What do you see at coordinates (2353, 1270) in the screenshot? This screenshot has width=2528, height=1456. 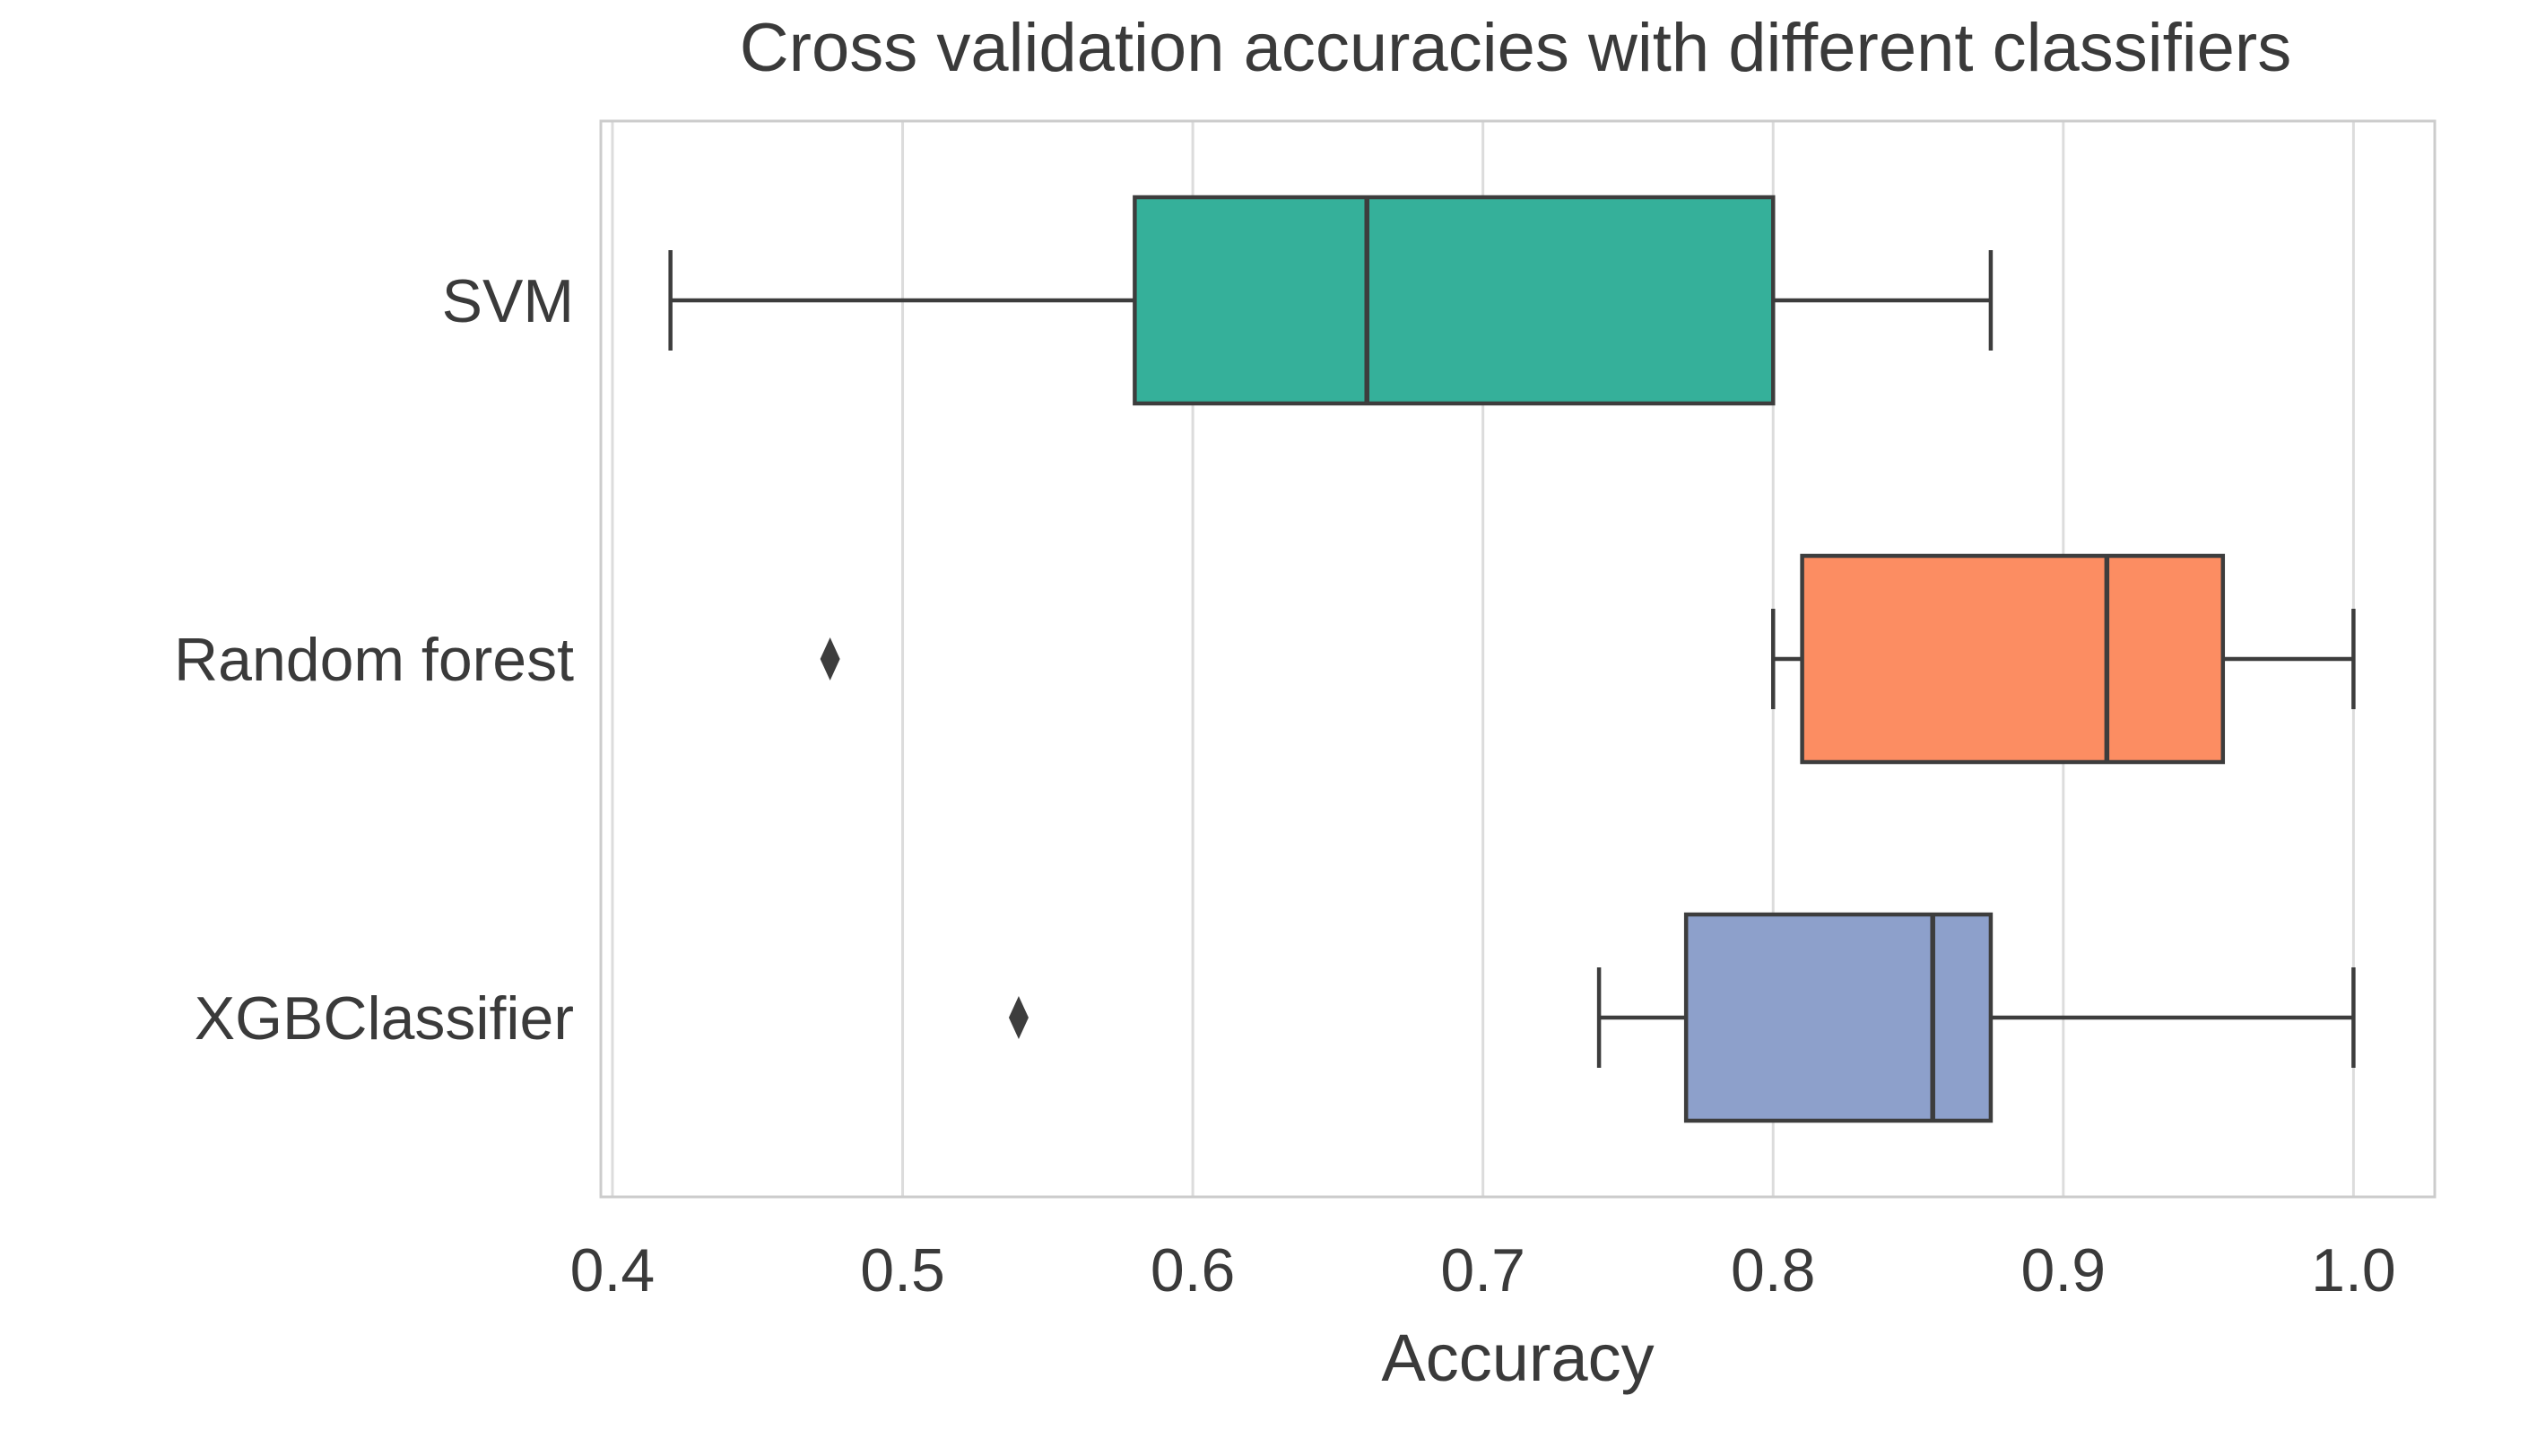 I see `x-tick-label: 1.0` at bounding box center [2353, 1270].